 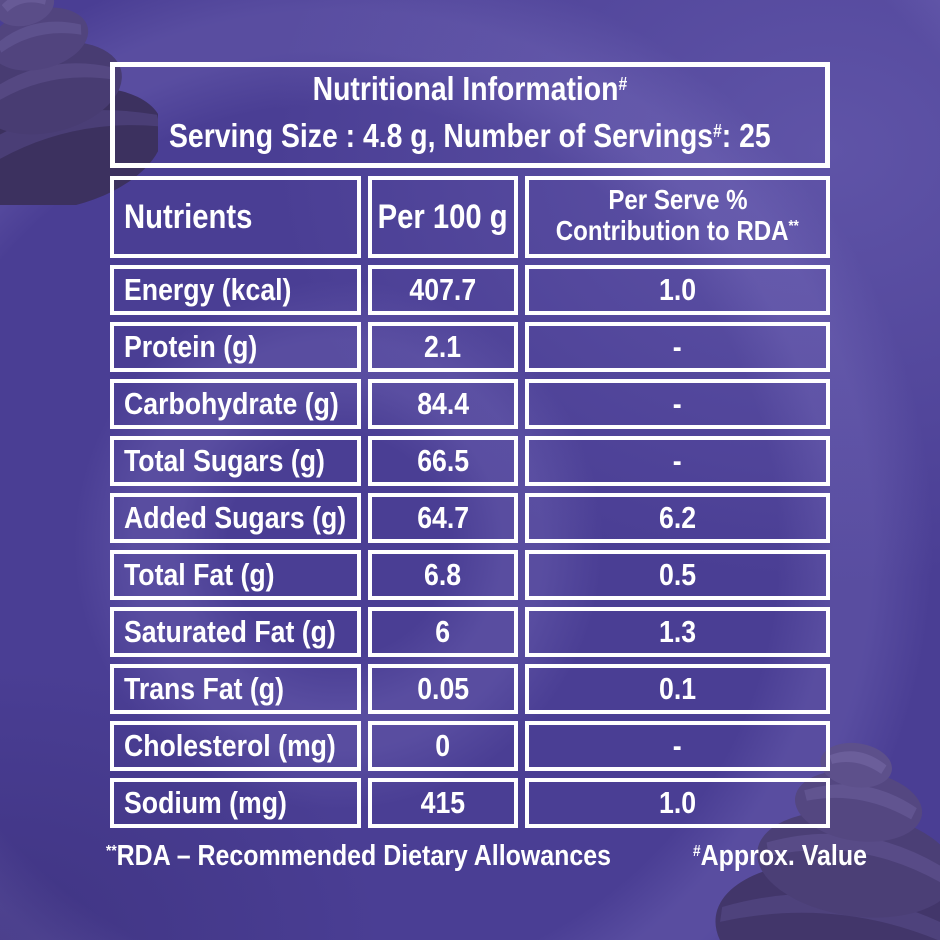 What do you see at coordinates (235, 746) in the screenshot?
I see `nutrient-name-cell: Cholesterol (mg)` at bounding box center [235, 746].